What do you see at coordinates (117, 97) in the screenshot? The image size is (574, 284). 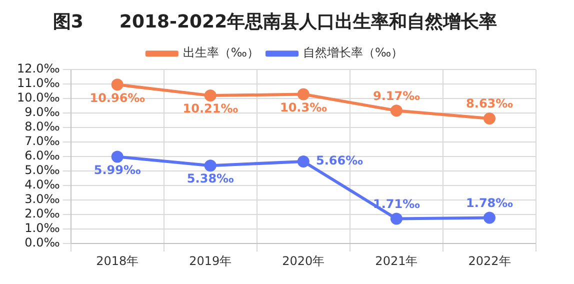 I see `data-label: 10.96‰` at bounding box center [117, 97].